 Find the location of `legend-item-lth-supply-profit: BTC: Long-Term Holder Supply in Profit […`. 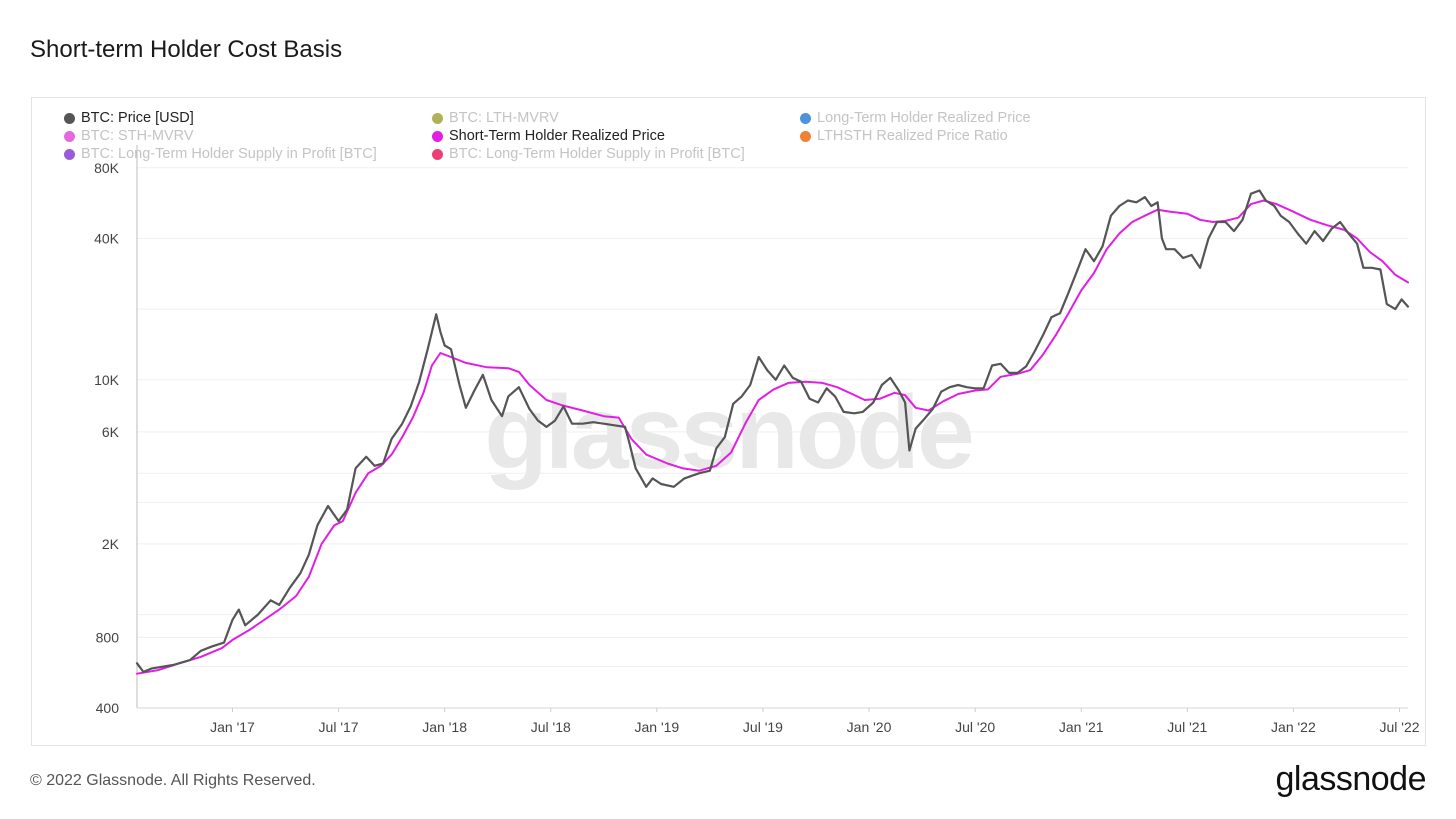

legend-item-lth-supply-profit: BTC: Long-Term Holder Supply in Profit [… is located at coordinates (220, 154).